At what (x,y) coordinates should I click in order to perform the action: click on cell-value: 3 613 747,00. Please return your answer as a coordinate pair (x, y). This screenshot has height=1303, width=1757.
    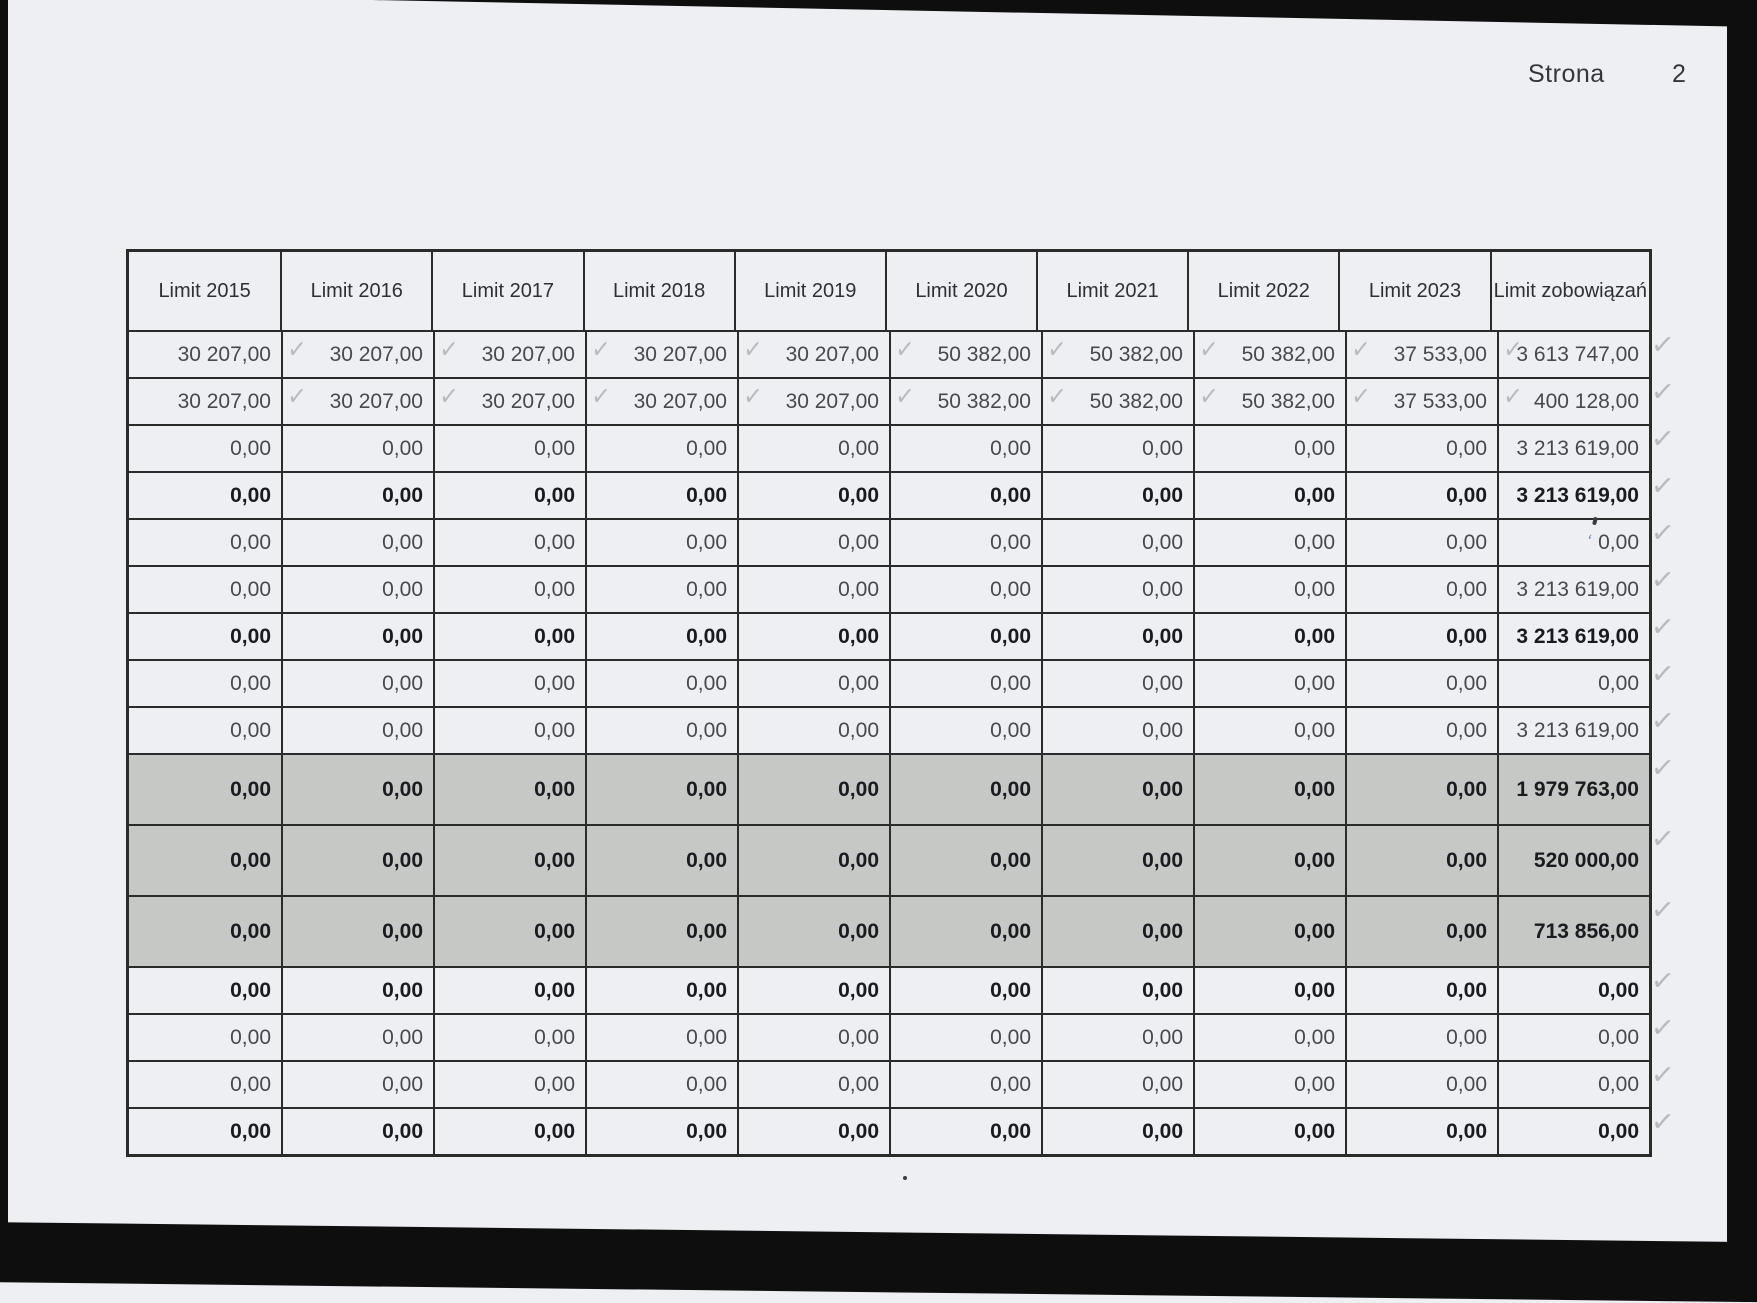
    Looking at the image, I should click on (1577, 354).